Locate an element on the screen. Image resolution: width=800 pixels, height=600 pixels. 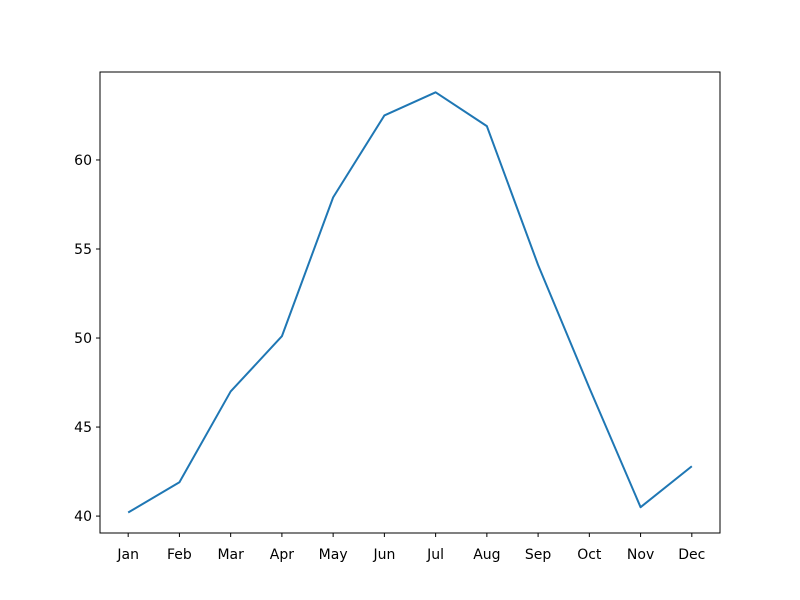
y-tick-label: 45 is located at coordinates (83, 428).